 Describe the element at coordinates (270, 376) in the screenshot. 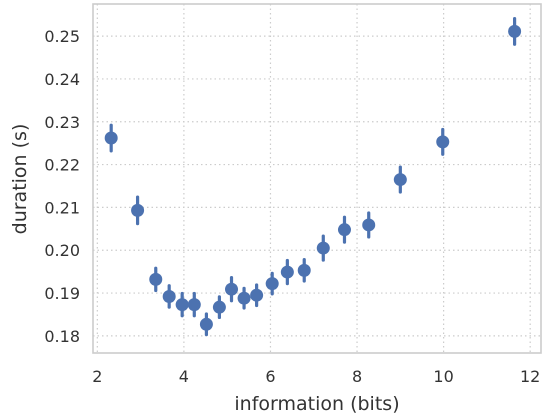

I see `x-tick-label: 6` at that location.